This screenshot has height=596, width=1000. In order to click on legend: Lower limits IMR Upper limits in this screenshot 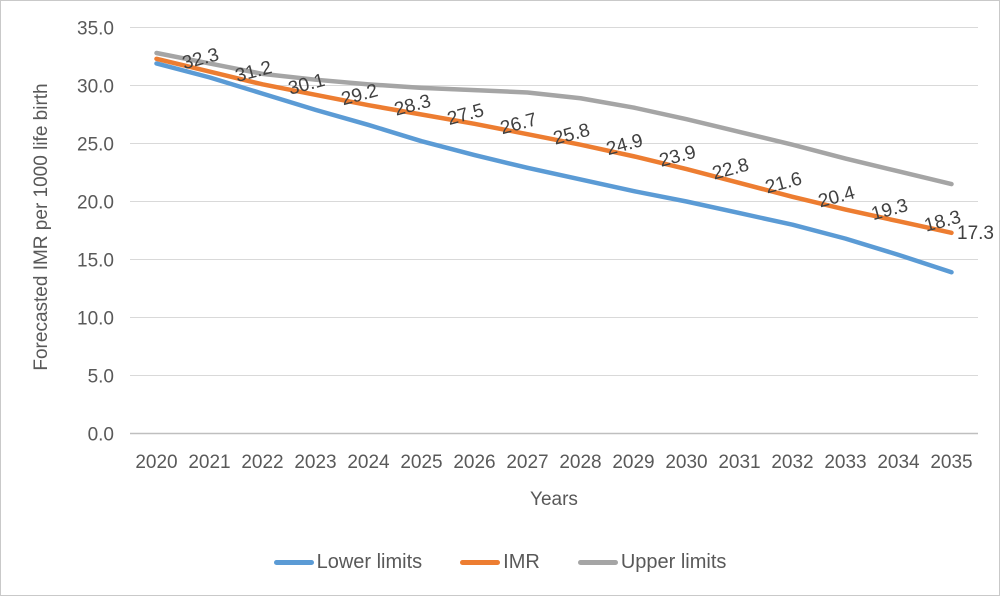, I will do `click(500, 562)`.